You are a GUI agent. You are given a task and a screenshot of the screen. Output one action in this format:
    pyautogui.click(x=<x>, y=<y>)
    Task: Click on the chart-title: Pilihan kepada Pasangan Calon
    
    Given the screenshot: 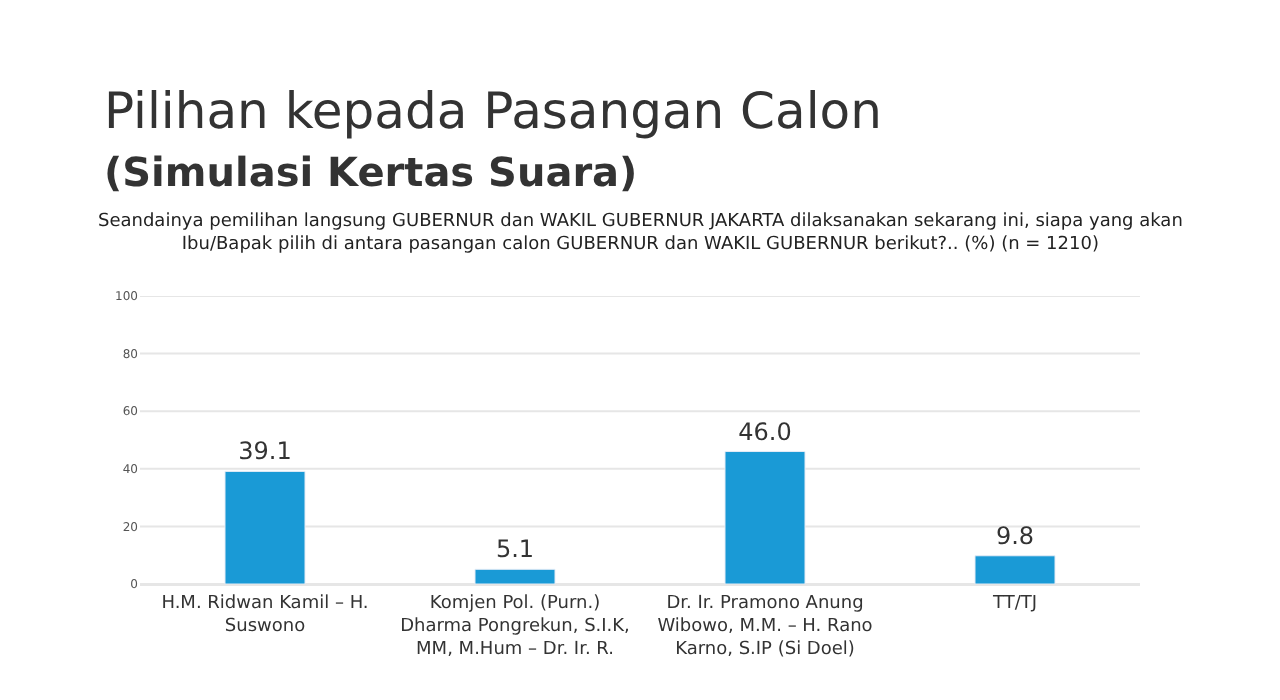 What is the action you would take?
    pyautogui.click(x=493, y=111)
    